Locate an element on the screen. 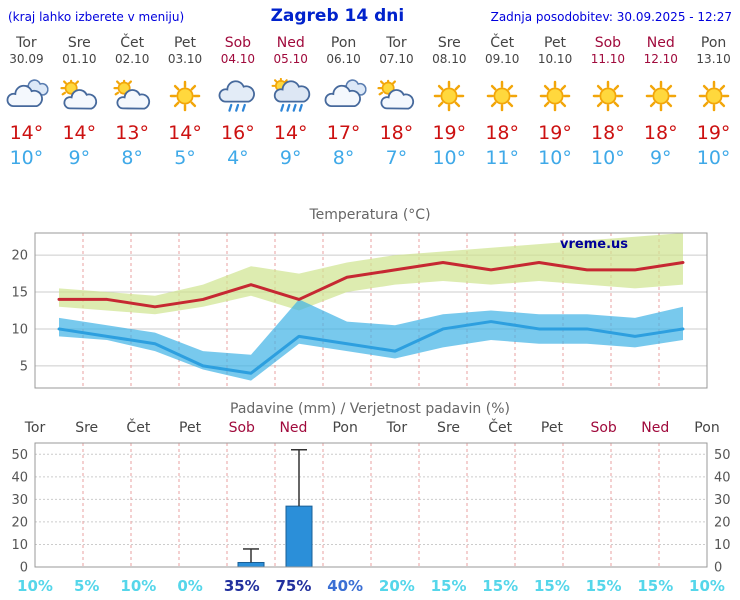 This screenshot has width=740, height=600. precip-day-label: Pet is located at coordinates (190, 428).